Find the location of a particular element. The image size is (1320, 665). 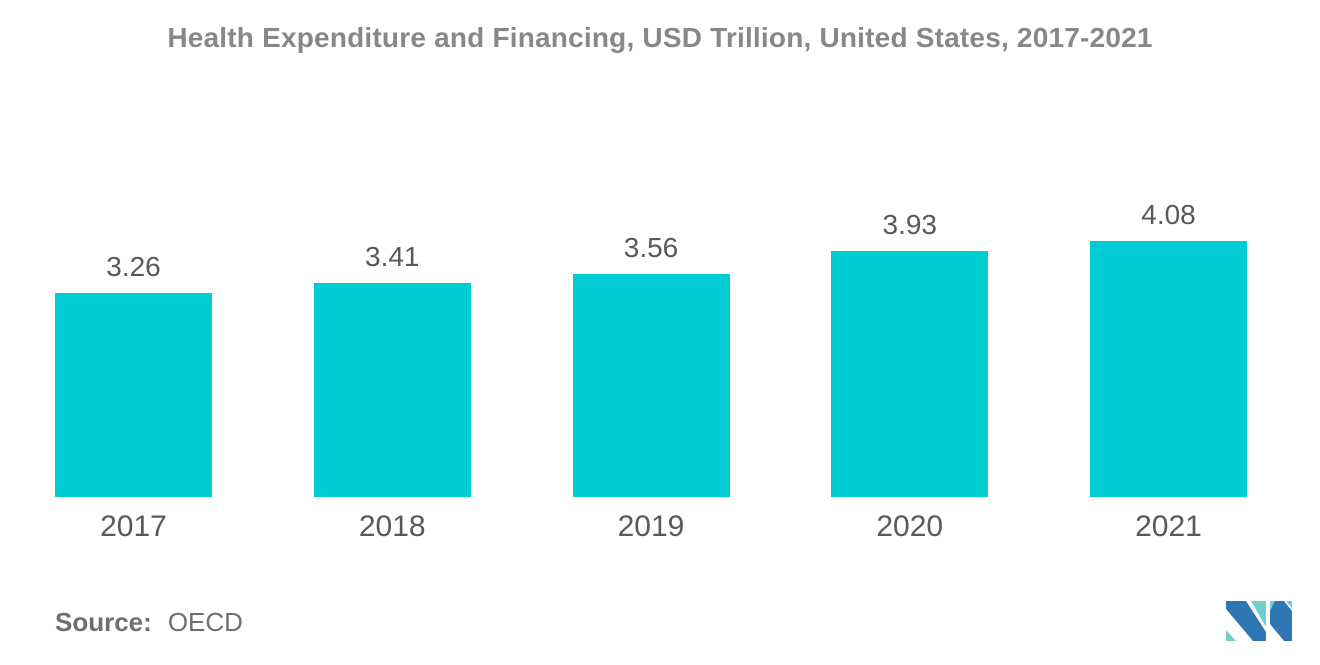

logo-blue-right-diagonal-bar is located at coordinates (1281, 621).